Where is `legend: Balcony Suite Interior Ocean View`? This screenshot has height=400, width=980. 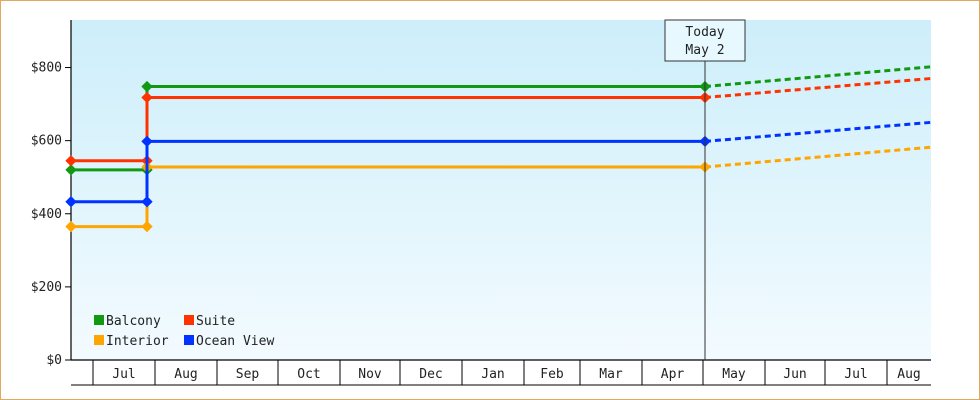
legend: Balcony Suite Interior Ocean View is located at coordinates (184, 331).